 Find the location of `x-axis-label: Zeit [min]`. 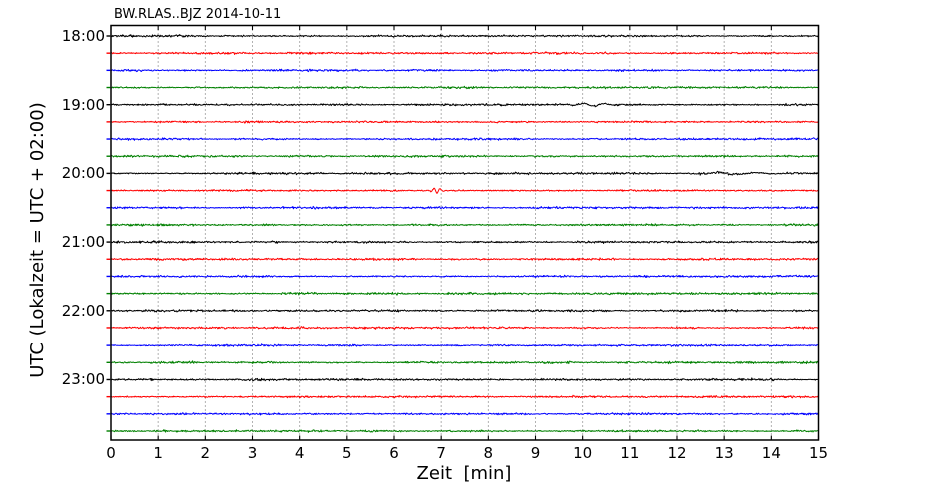

x-axis-label: Zeit [min] is located at coordinates (464, 473).